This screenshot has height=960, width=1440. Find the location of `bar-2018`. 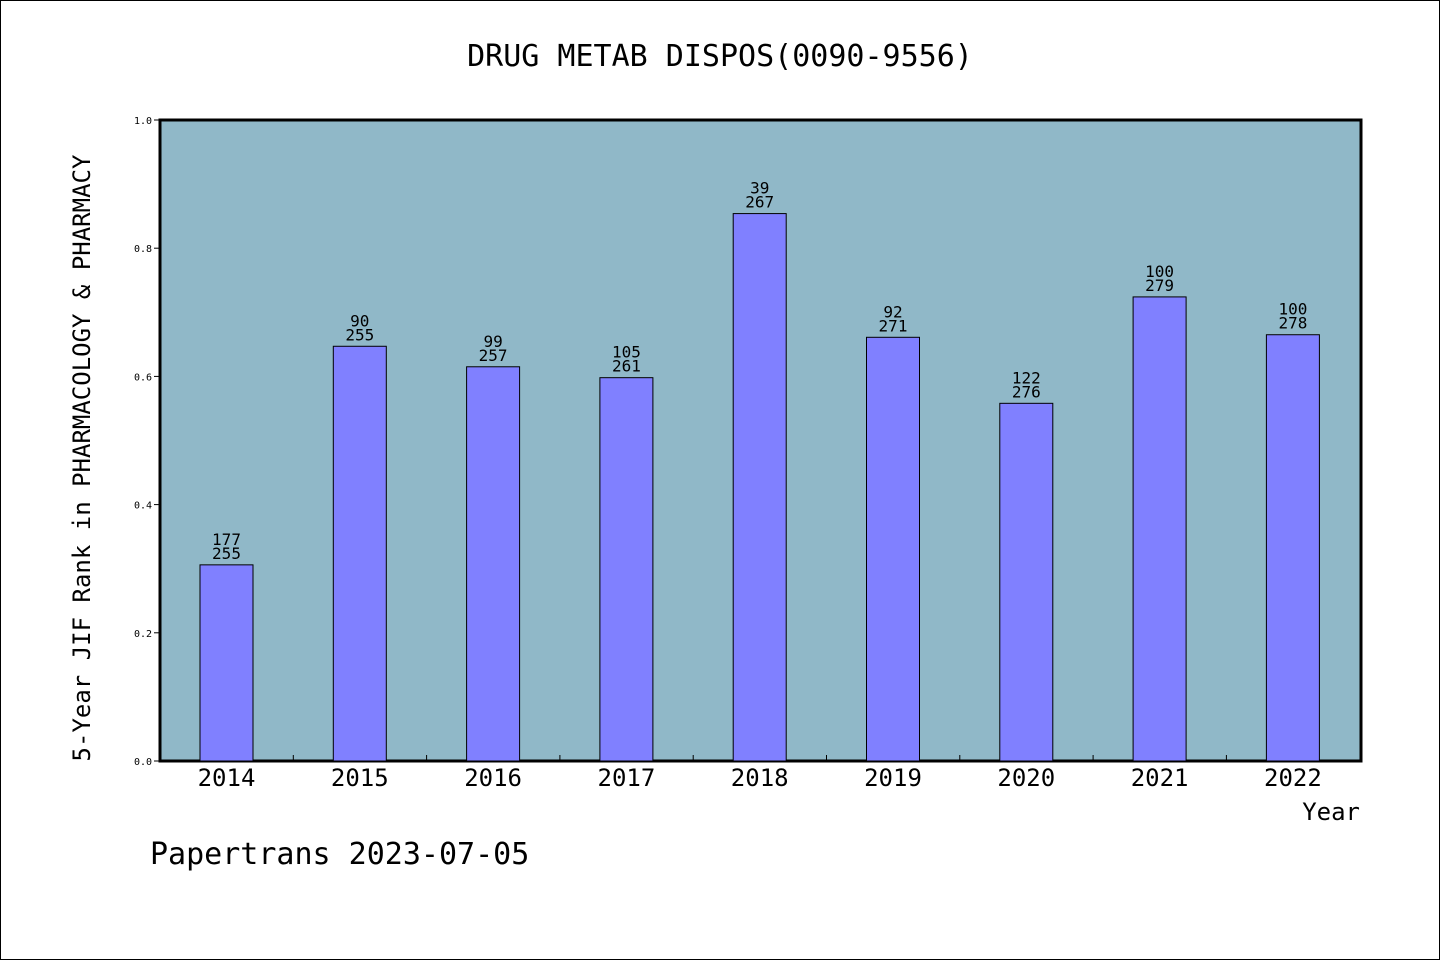

bar-2018 is located at coordinates (759, 487).